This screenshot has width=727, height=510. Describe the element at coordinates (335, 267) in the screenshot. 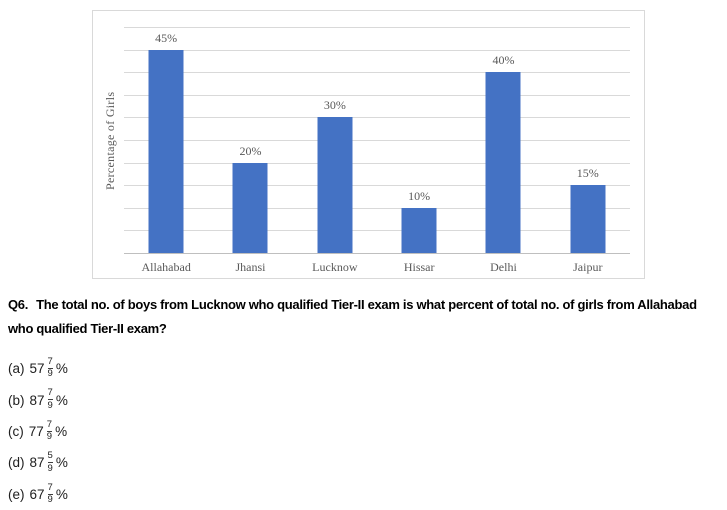

I see `x-label-lucknow: Lucknow` at that location.